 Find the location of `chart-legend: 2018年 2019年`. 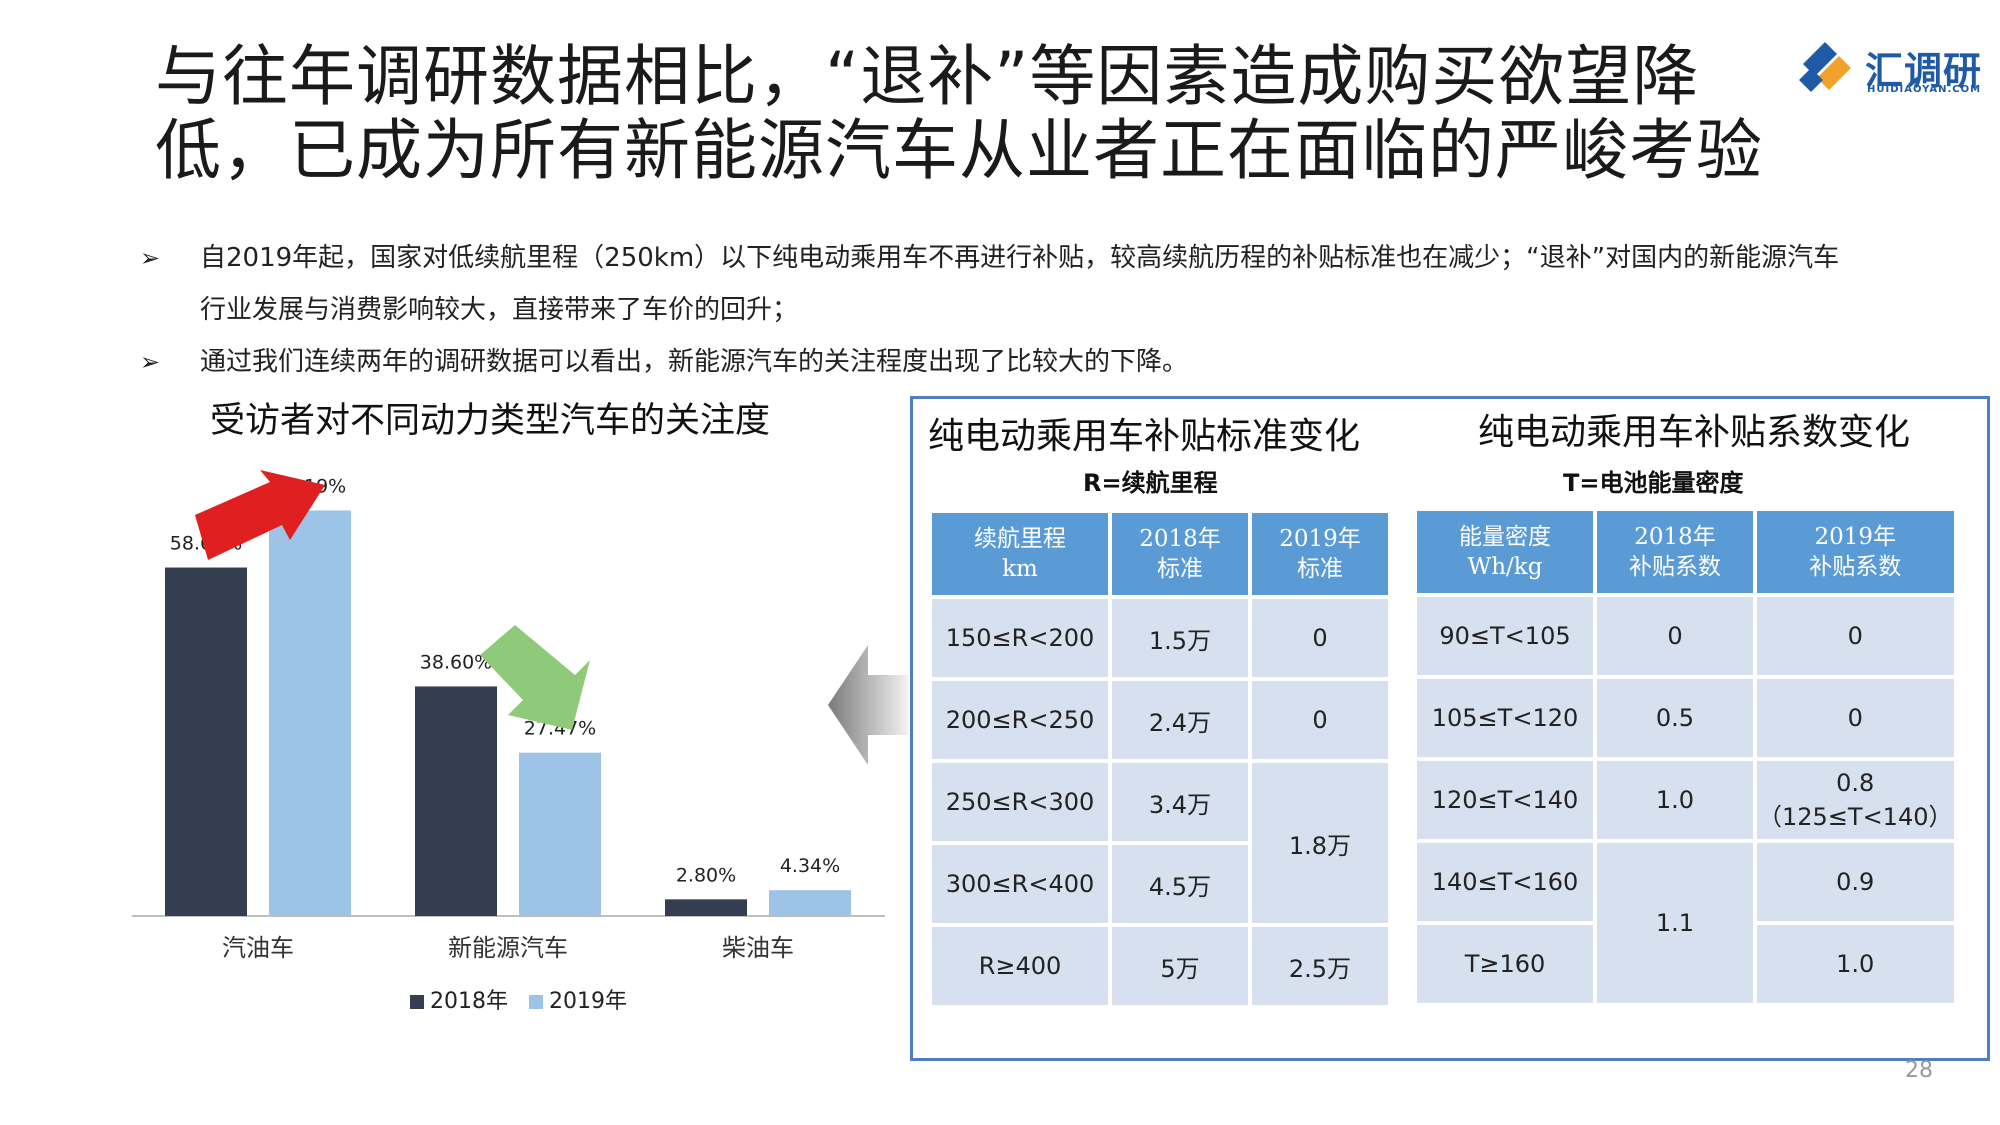

chart-legend: 2018年 2019年 is located at coordinates (518, 999).